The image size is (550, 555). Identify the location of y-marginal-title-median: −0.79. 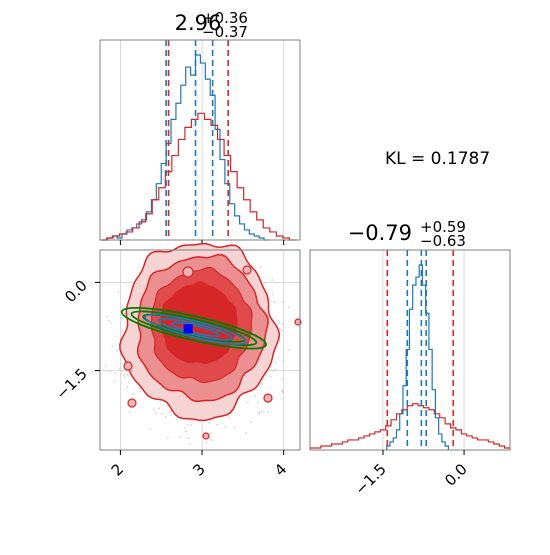
(380, 233).